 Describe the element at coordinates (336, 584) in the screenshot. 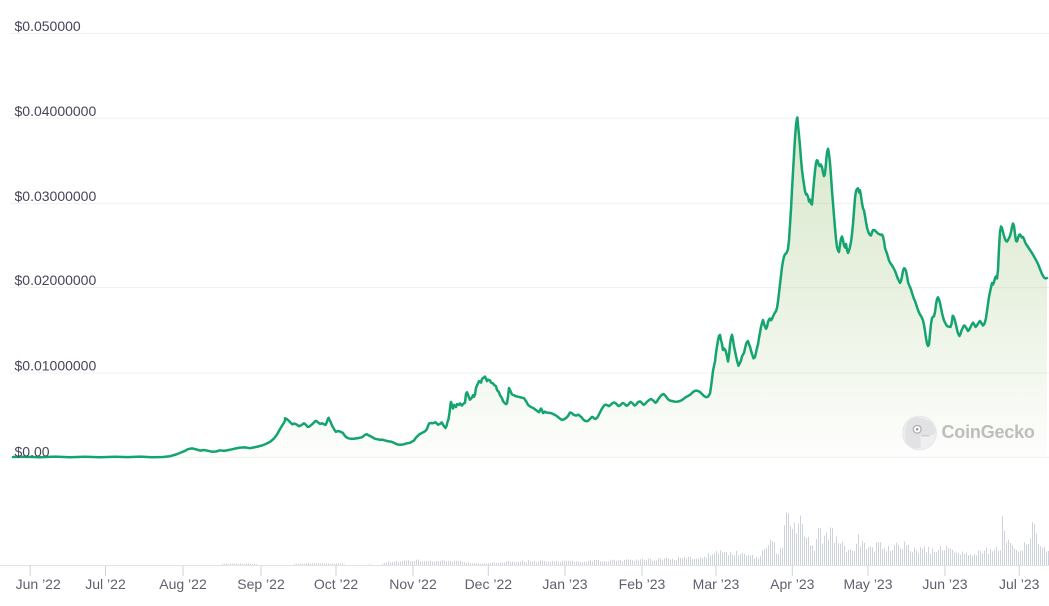

I see `svg-text: Oct ’22` at that location.